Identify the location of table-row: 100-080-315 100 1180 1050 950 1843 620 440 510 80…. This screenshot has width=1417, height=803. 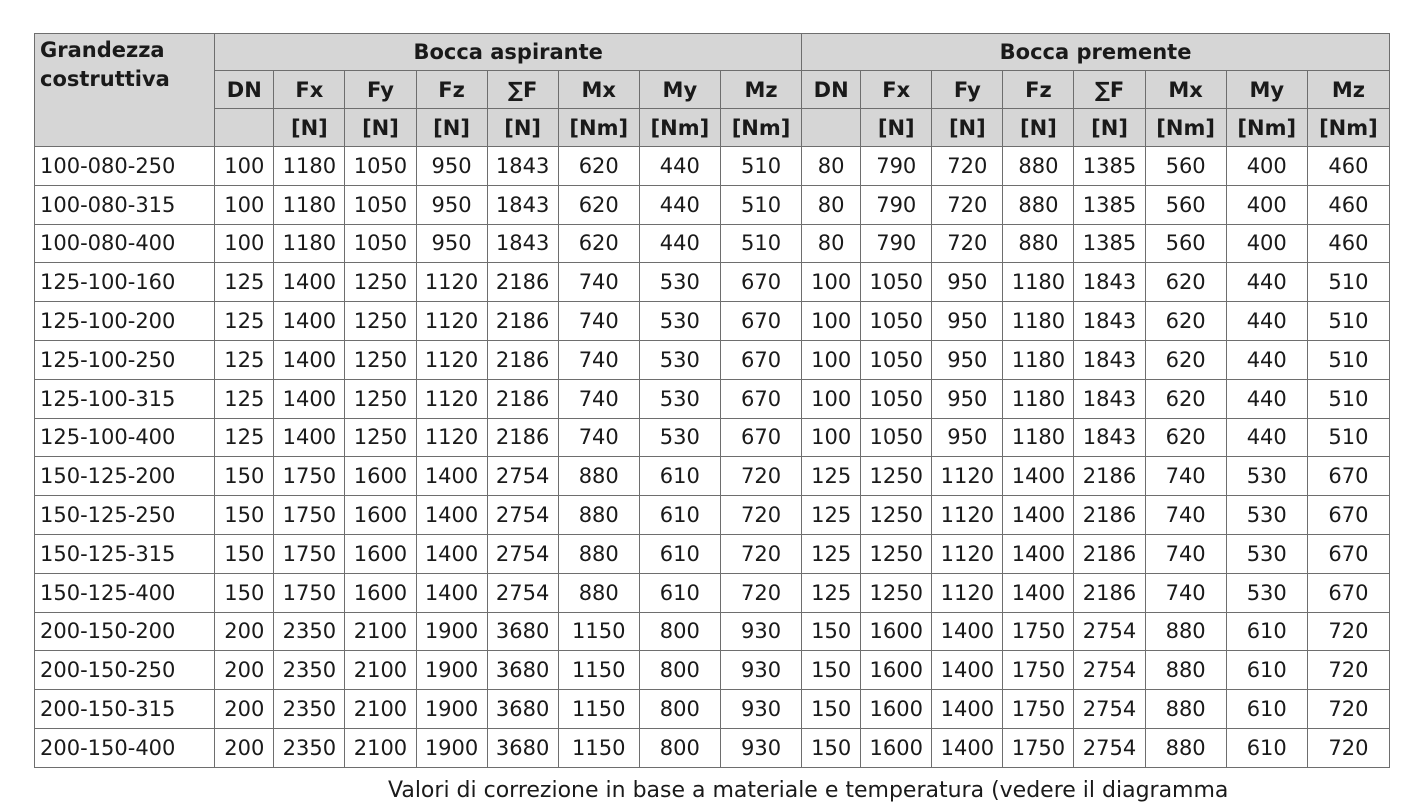
(712, 204).